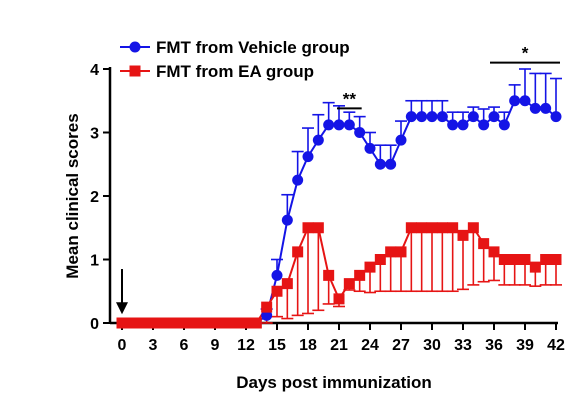 The image size is (588, 408). Describe the element at coordinates (94, 197) in the screenshot. I see `y-tick-label: 2` at that location.